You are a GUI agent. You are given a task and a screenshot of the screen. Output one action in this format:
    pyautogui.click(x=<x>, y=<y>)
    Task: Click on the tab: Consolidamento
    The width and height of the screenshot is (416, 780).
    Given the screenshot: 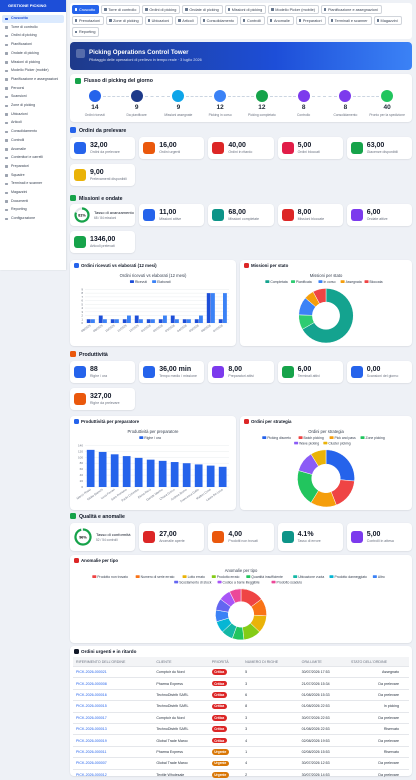 What is the action you would take?
    pyautogui.click(x=219, y=21)
    